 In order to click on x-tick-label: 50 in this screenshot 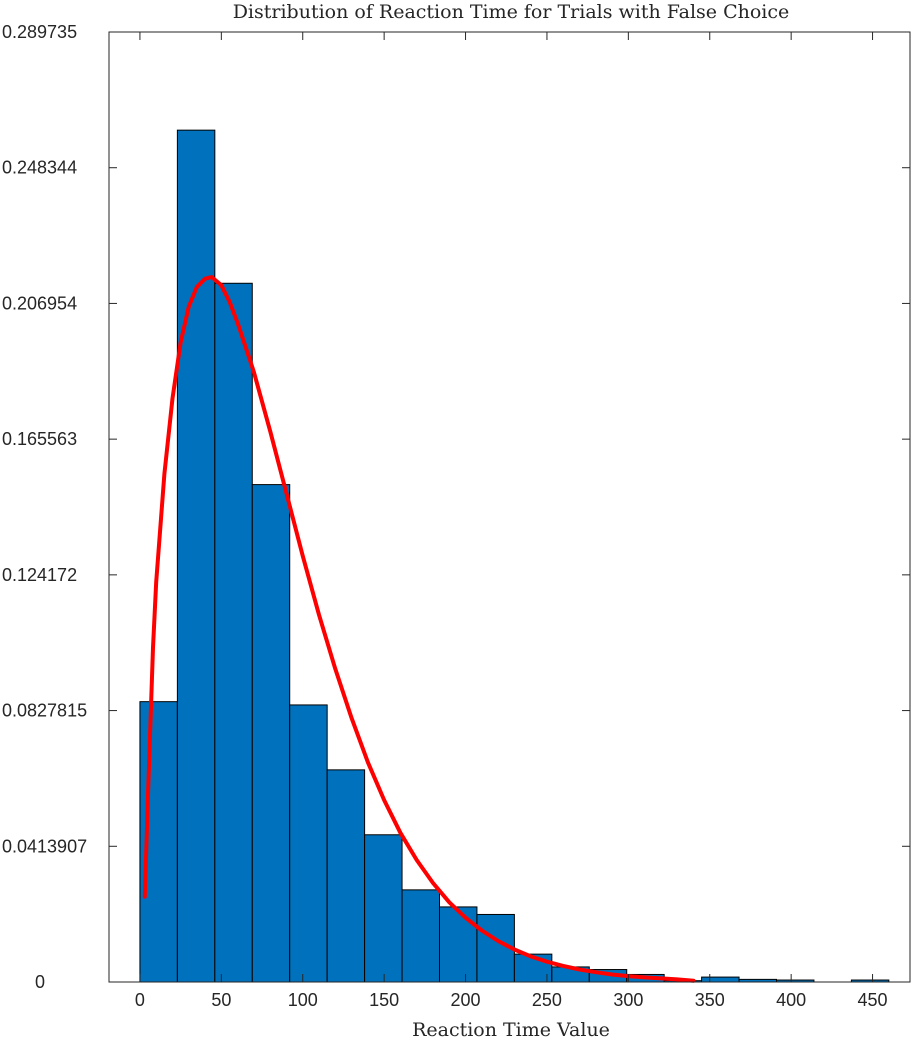, I will do `click(221, 1000)`.